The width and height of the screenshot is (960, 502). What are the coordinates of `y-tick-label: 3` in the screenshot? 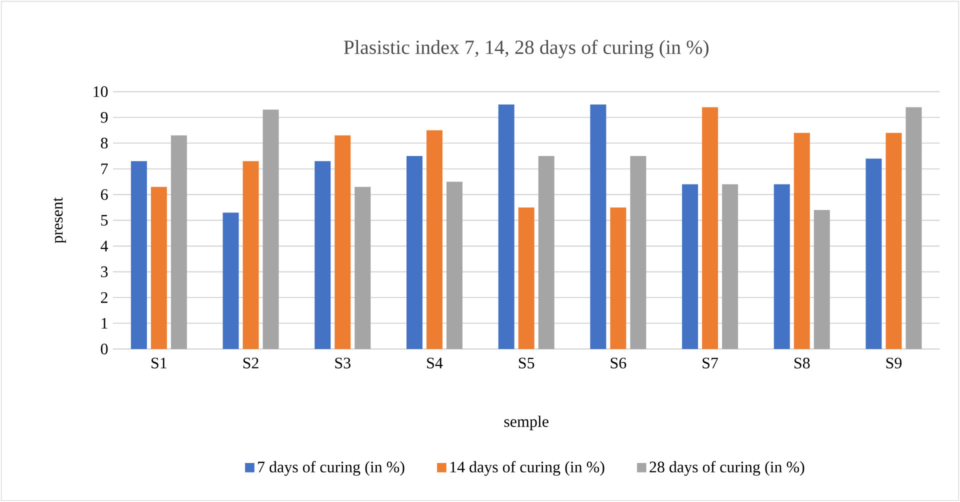 It's located at (104, 272).